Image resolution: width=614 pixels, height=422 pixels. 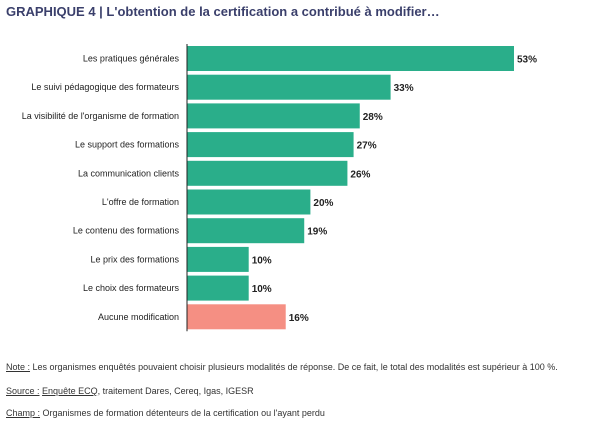 What do you see at coordinates (350, 58) in the screenshot?
I see `bar-les-pratiques-generales` at bounding box center [350, 58].